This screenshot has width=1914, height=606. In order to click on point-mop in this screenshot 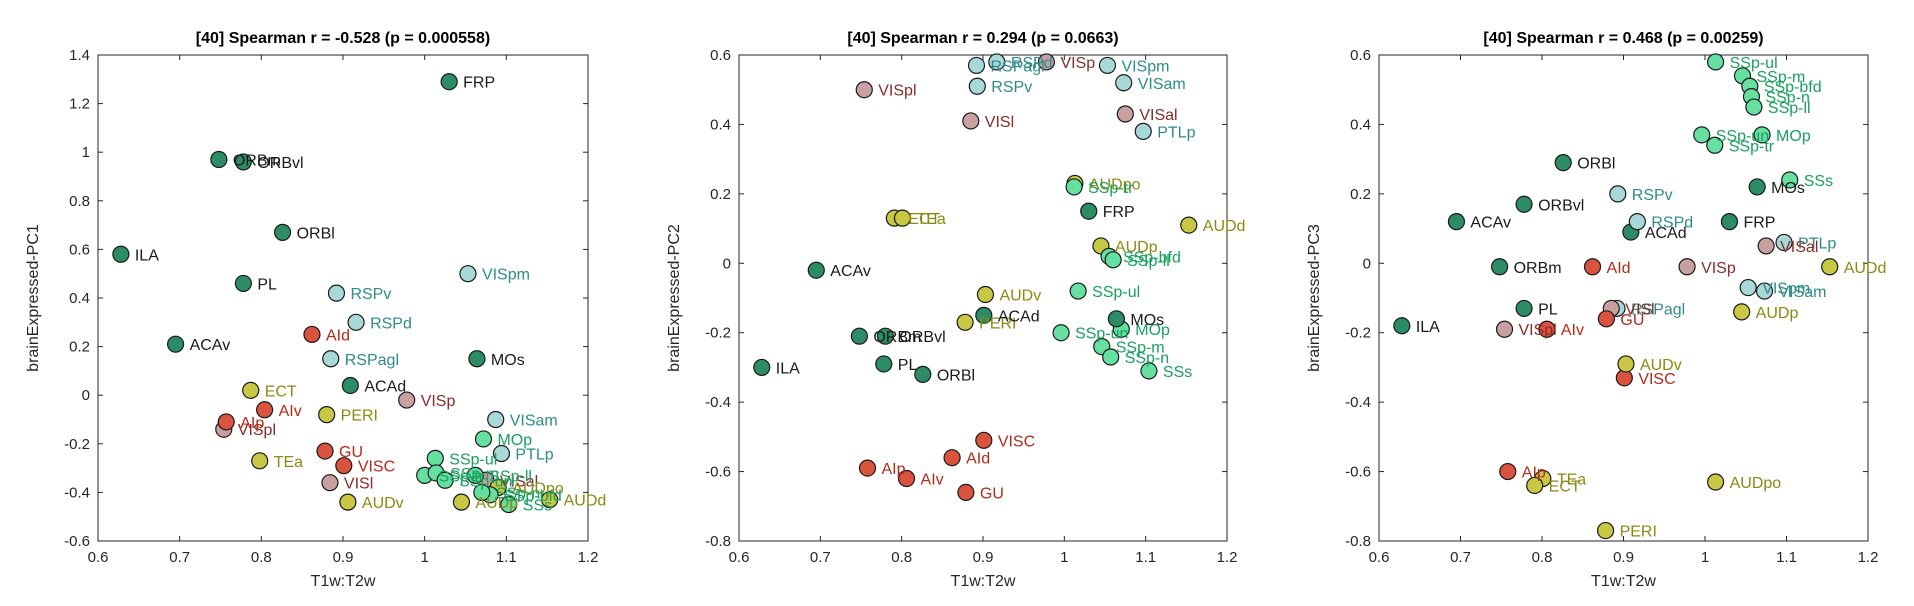, I will do `click(1762, 135)`.